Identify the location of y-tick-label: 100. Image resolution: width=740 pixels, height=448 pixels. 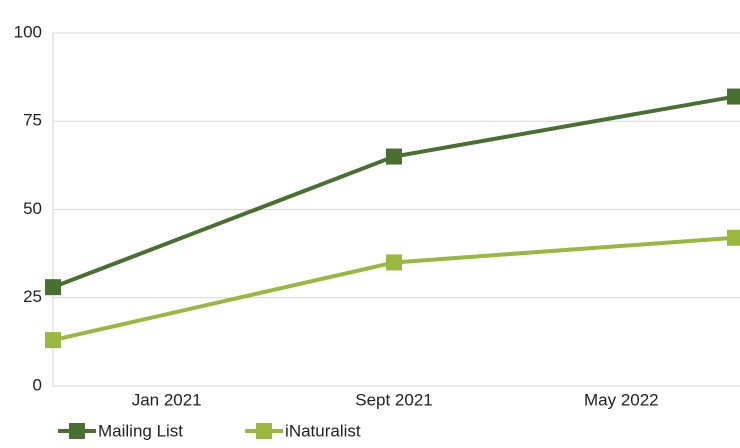
(28, 31).